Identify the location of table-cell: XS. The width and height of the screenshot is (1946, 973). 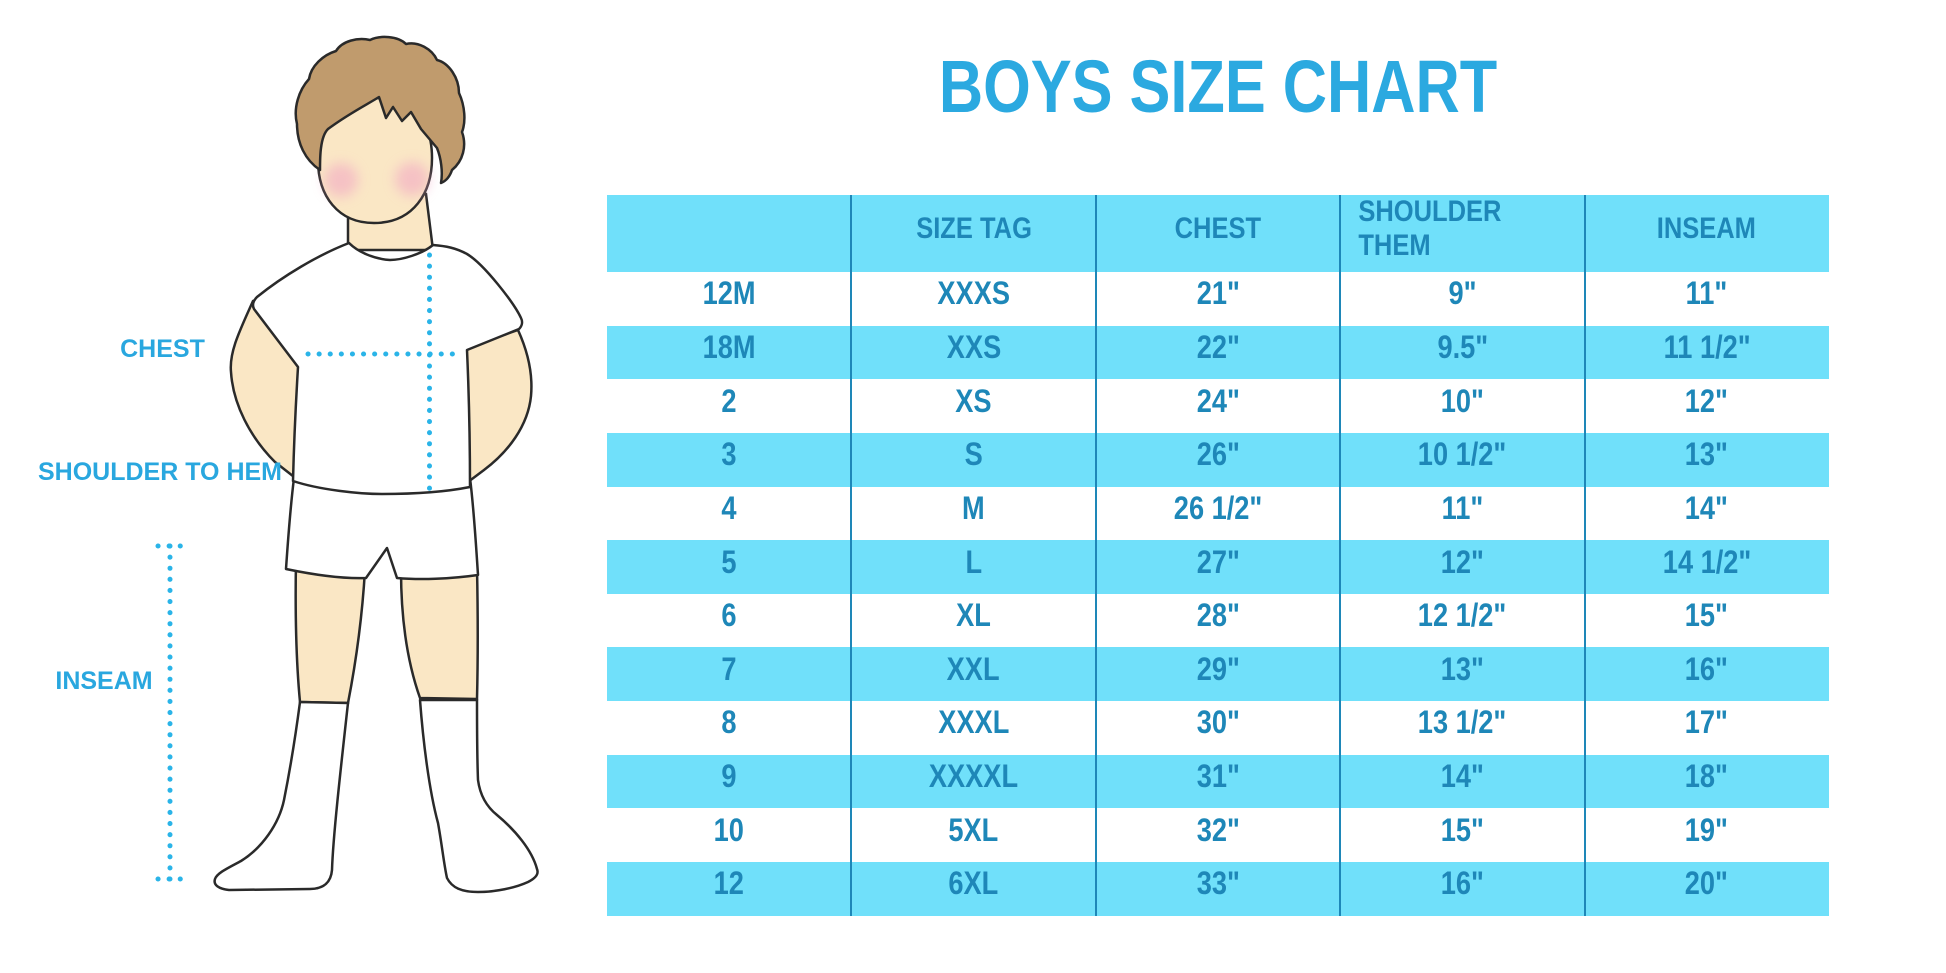
(973, 400).